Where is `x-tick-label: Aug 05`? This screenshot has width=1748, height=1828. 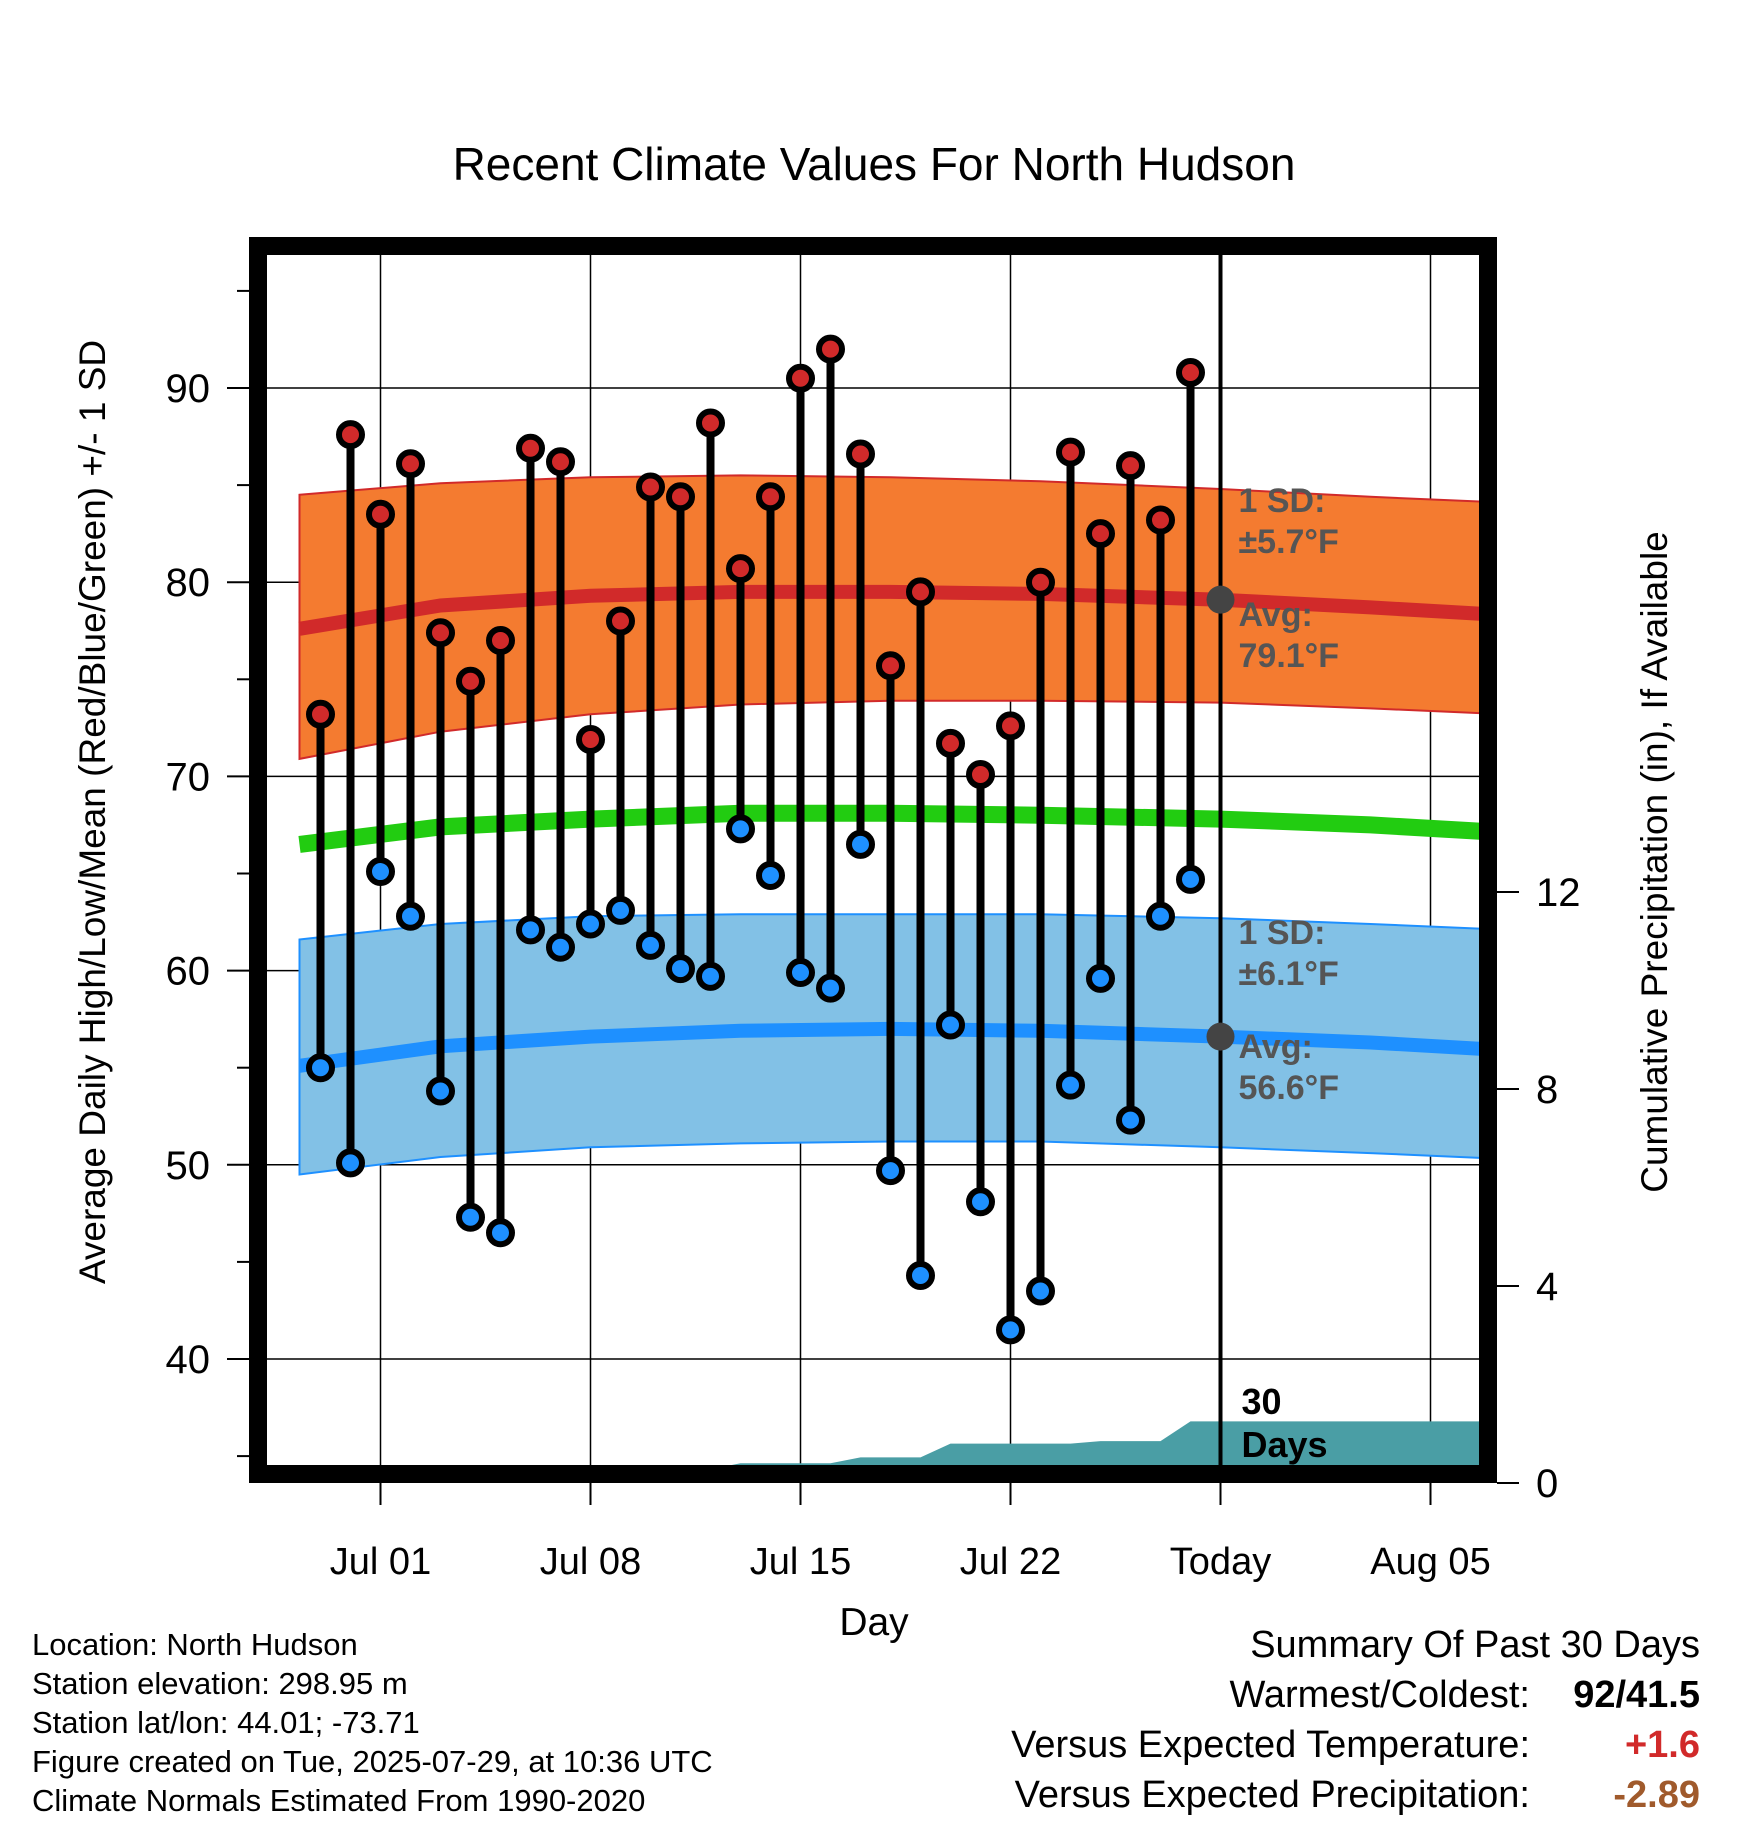 x-tick-label: Aug 05 is located at coordinates (1430, 1562).